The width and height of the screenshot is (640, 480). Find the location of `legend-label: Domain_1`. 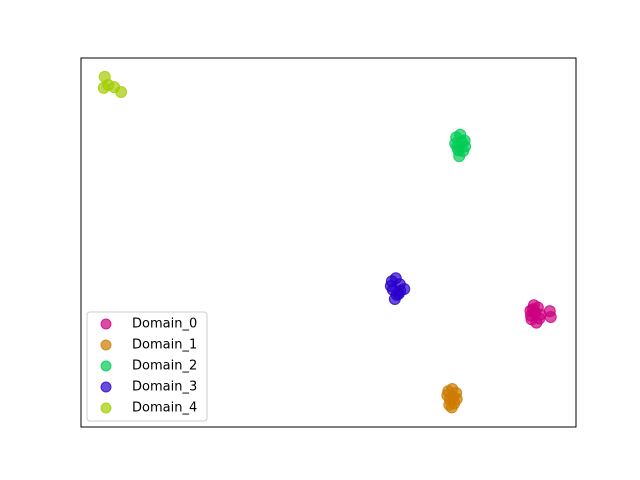

legend-label: Domain_1 is located at coordinates (164, 345).